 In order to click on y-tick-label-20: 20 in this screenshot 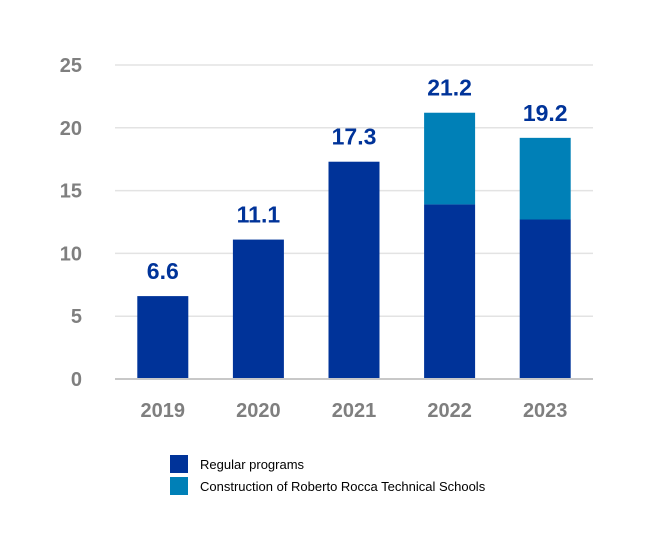, I will do `click(71, 129)`.